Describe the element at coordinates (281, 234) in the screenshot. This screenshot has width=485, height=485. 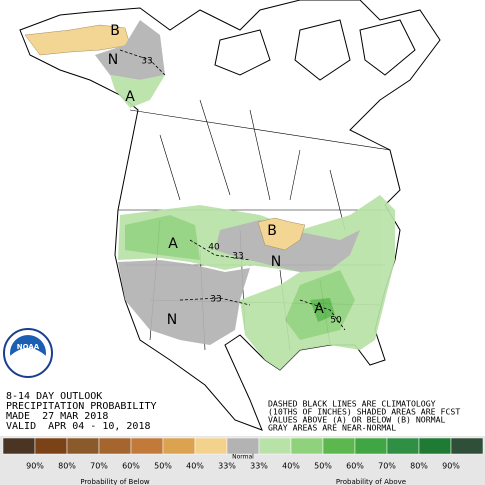
I see `us-tan` at that location.